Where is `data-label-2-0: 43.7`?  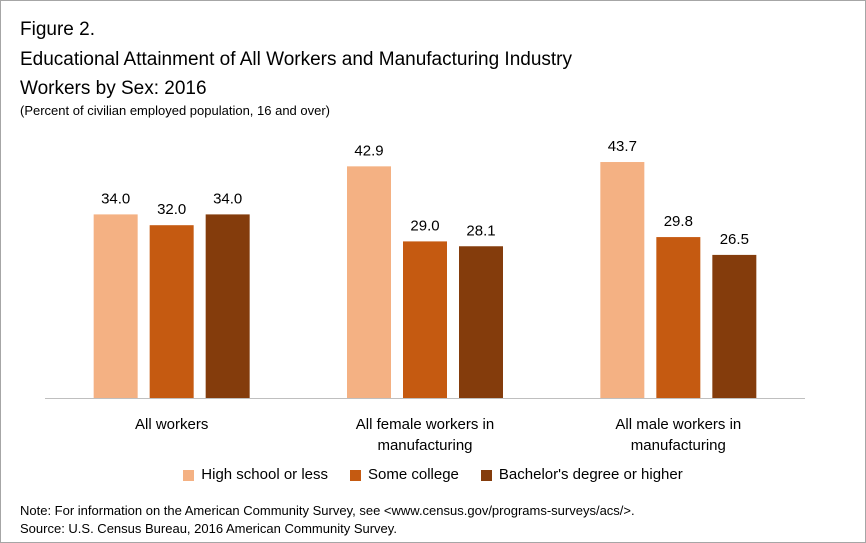 data-label-2-0: 43.7 is located at coordinates (622, 146).